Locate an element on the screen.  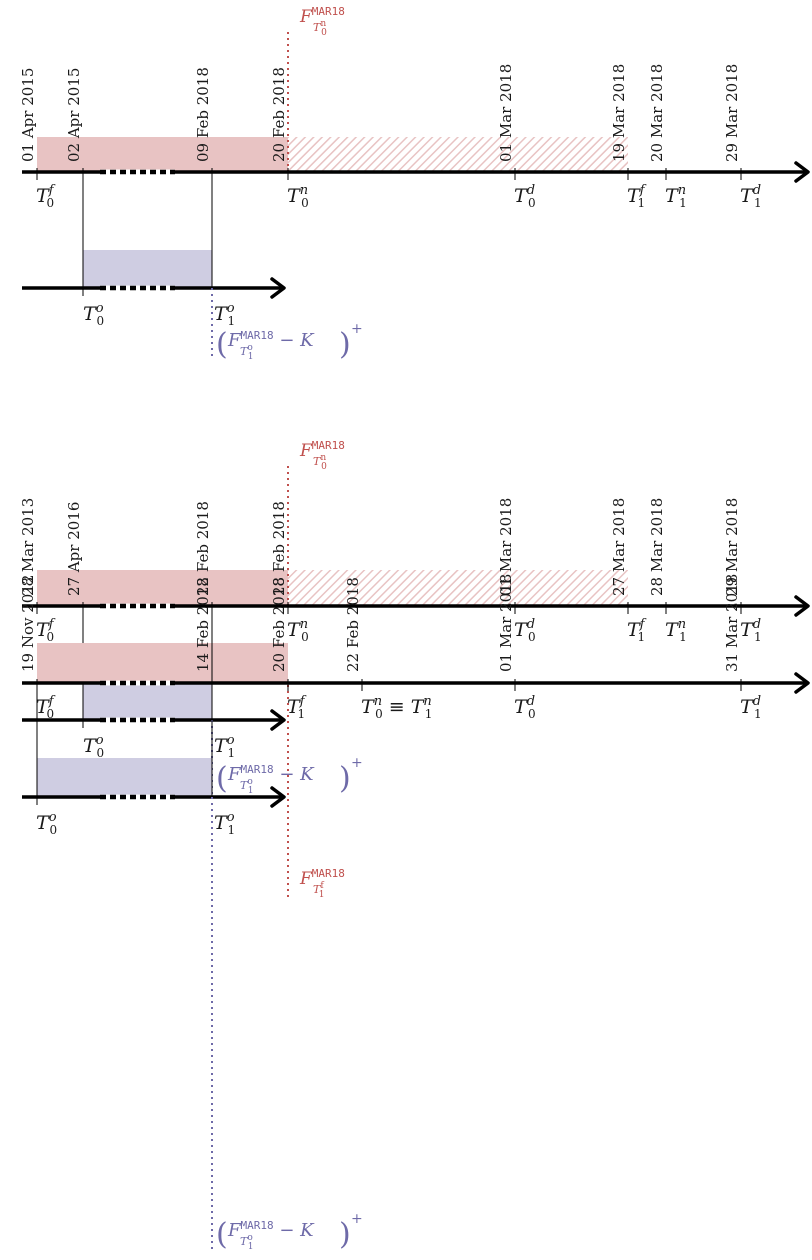
date-label: 28 Feb 2018 is located at coordinates (279, 548).